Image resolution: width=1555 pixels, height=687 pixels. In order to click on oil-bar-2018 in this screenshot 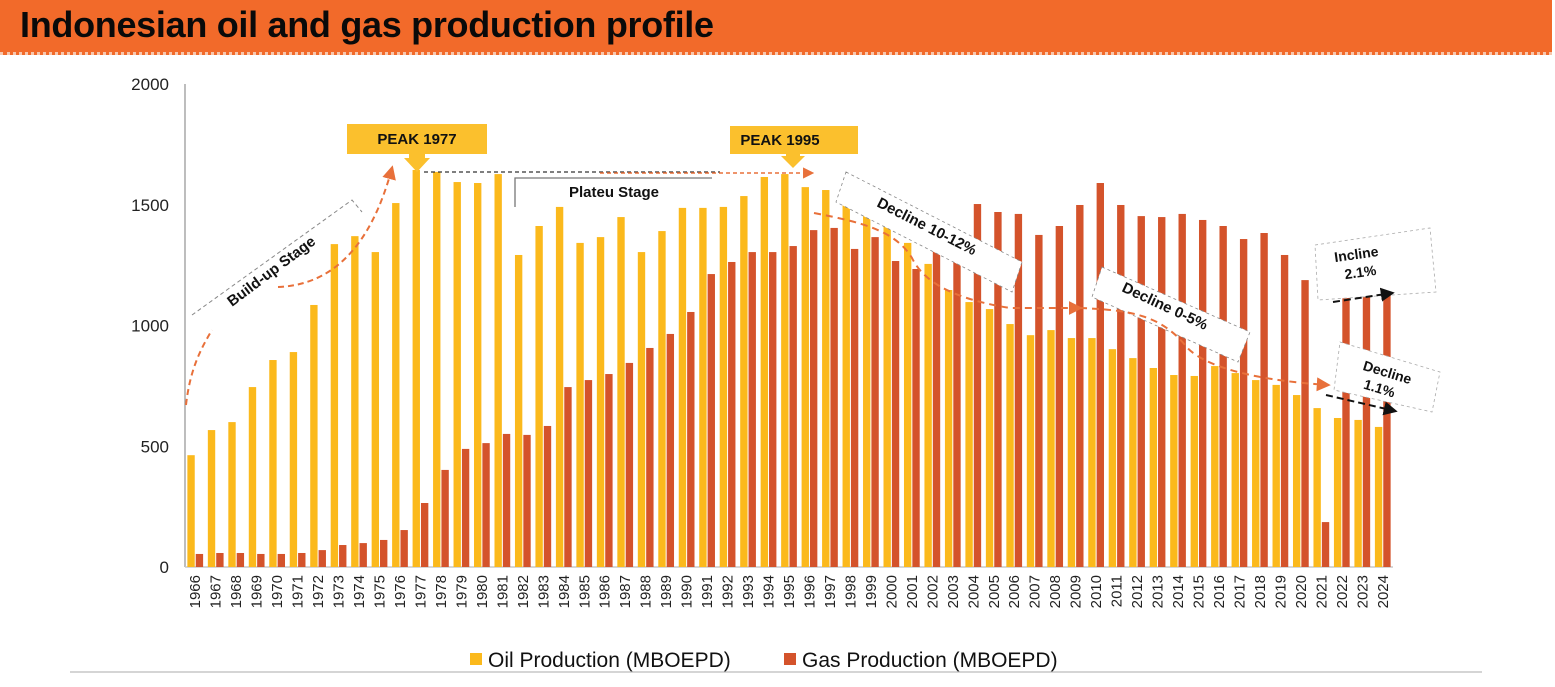, I will do `click(1256, 473)`.